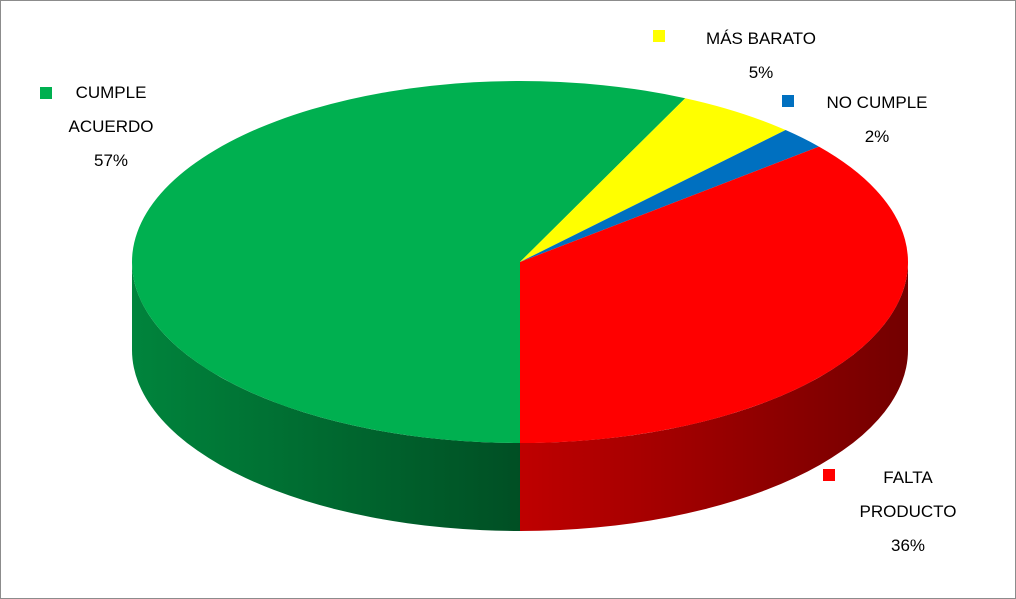 The height and width of the screenshot is (599, 1016). Describe the element at coordinates (877, 136) in the screenshot. I see `label-percent: 2%` at that location.